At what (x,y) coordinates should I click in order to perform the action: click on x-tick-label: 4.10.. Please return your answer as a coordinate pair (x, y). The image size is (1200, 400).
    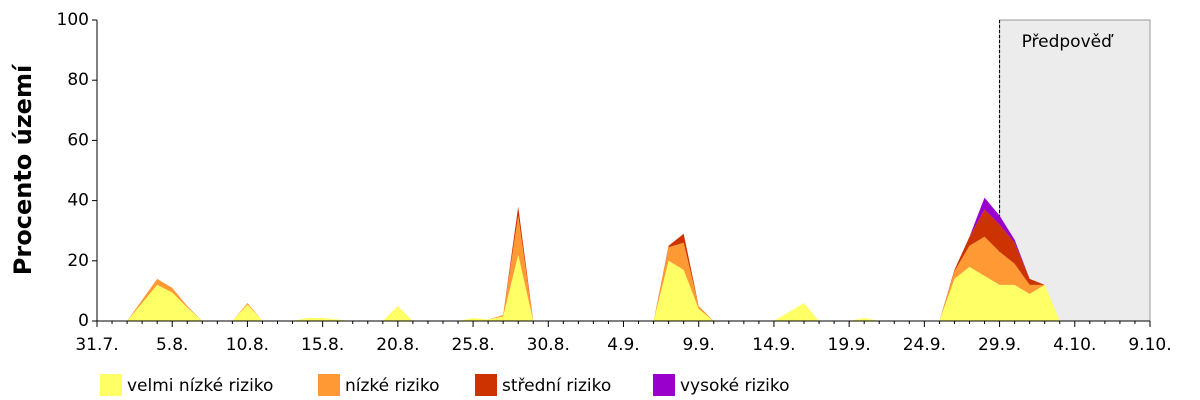
    Looking at the image, I should click on (1074, 345).